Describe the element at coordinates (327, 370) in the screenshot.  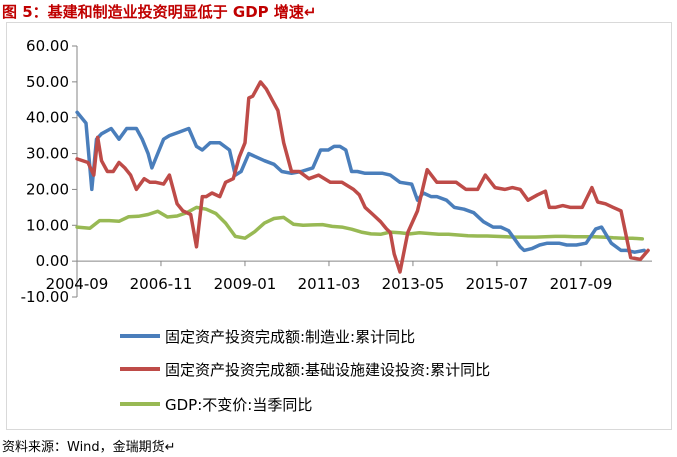
I see `legend-label-2: 固定资产投资完成额:基础设施建设投资:累计同比` at that location.